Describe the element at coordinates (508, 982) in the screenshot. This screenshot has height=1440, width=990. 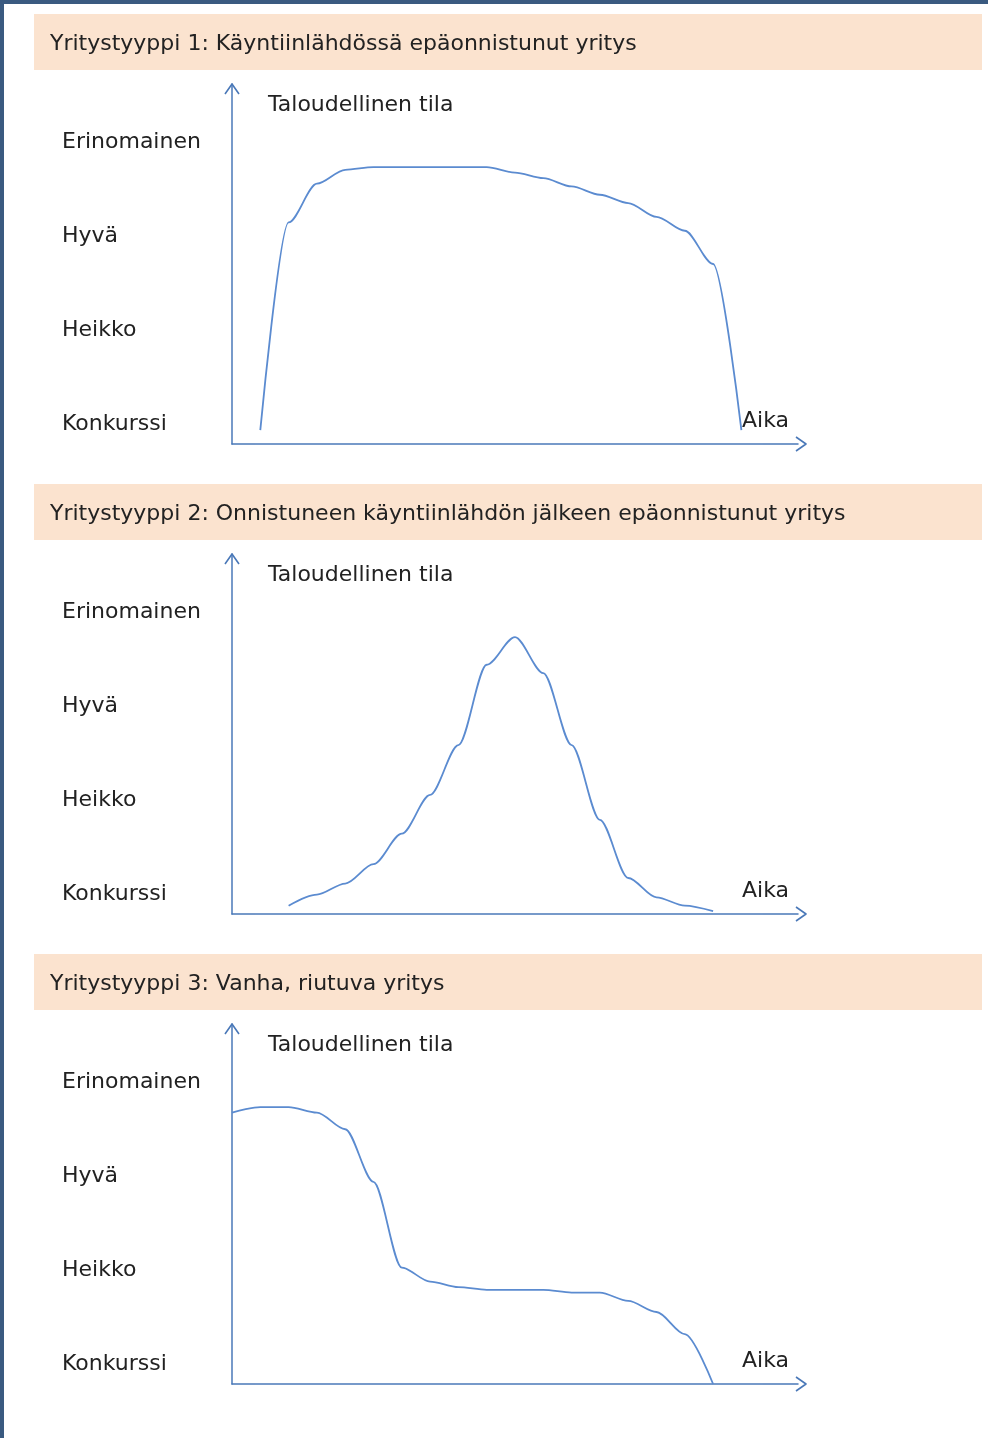
I see `chart-title: Yritystyyppi 3: Vanha, riutuva yritys` at that location.